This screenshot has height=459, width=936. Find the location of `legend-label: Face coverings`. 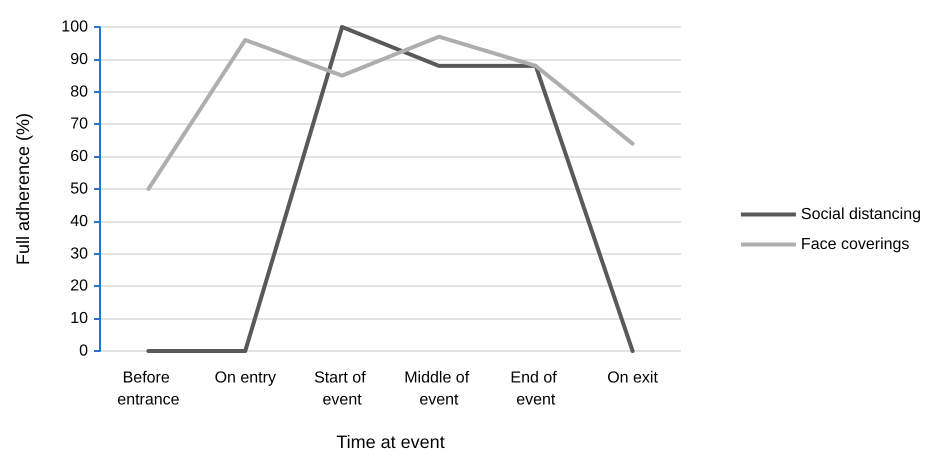

legend-label: Face coverings is located at coordinates (855, 244).